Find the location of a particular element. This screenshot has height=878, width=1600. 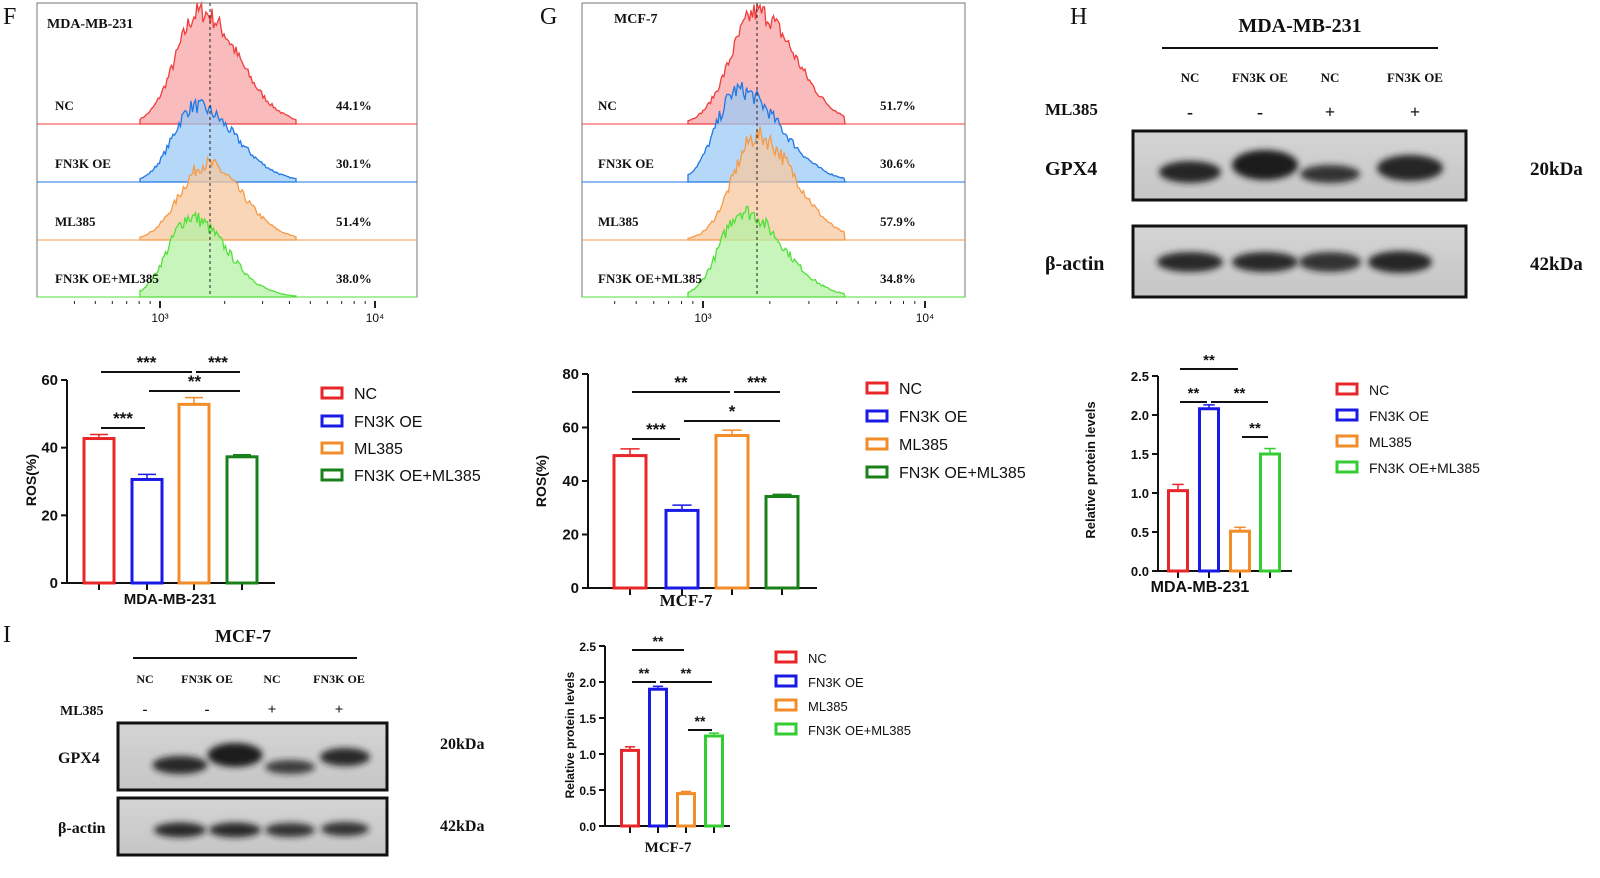

histogram-title: MCF-7 is located at coordinates (636, 19).